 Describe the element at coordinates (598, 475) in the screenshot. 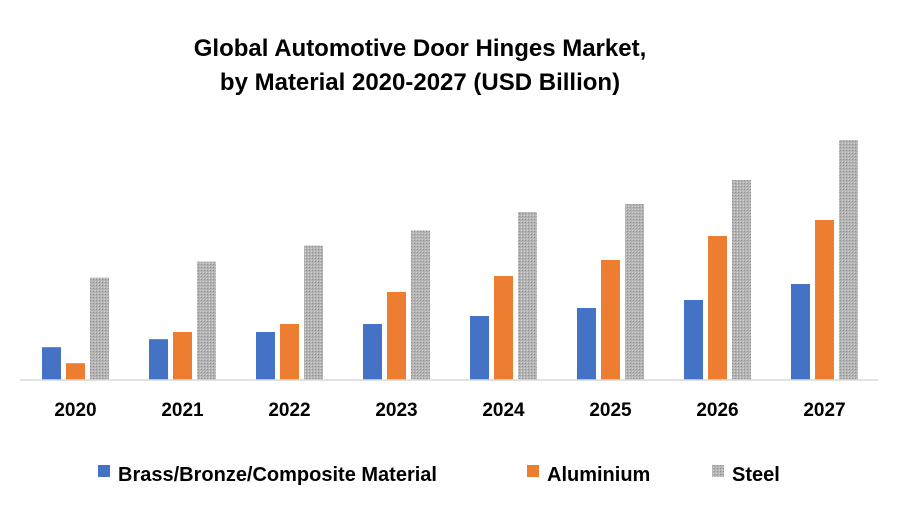

I see `legend-label-aluminium: Aluminium` at that location.